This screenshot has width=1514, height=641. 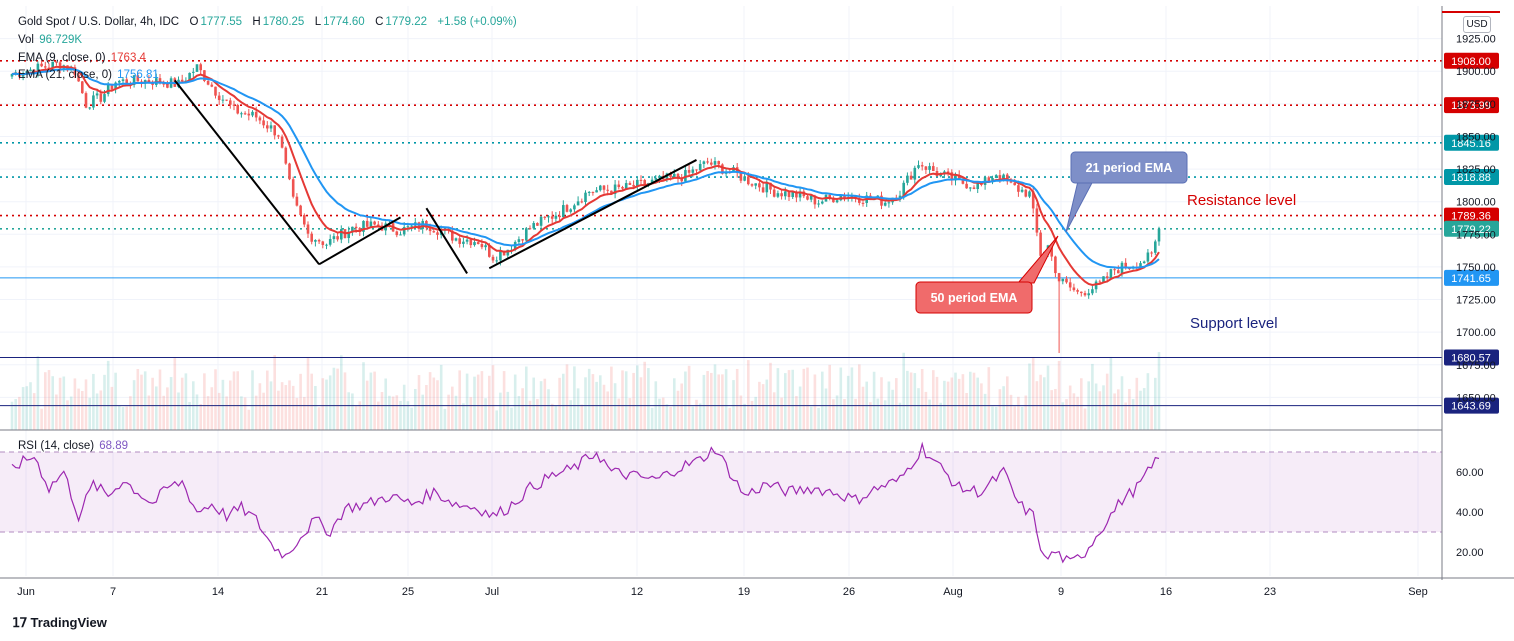 I want to click on callout-21-label: 21 period EMA, so click(x=1129, y=168).